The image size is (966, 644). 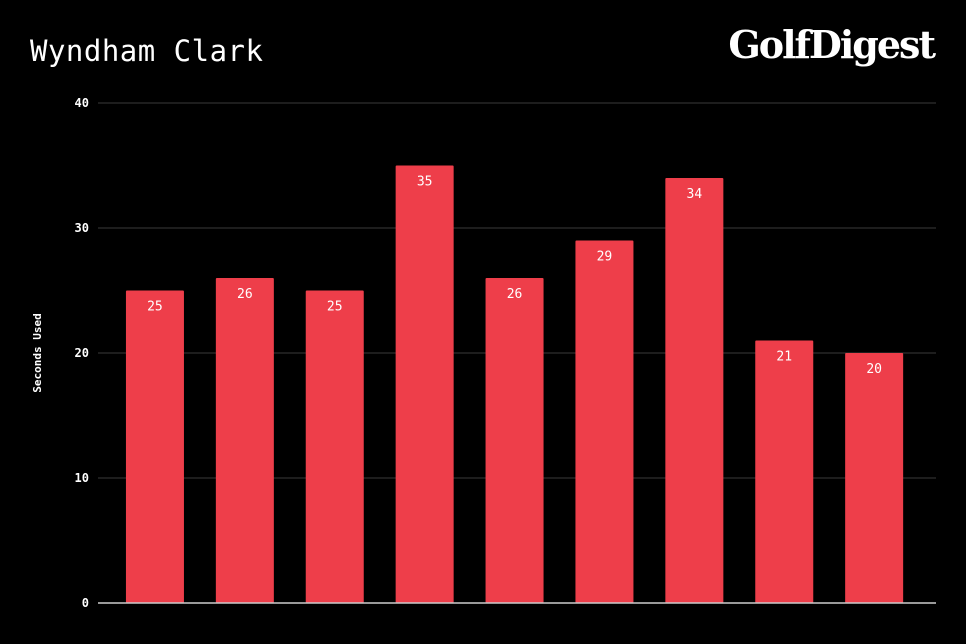 What do you see at coordinates (147, 51) in the screenshot?
I see `chart-title: Wyndham Clark` at bounding box center [147, 51].